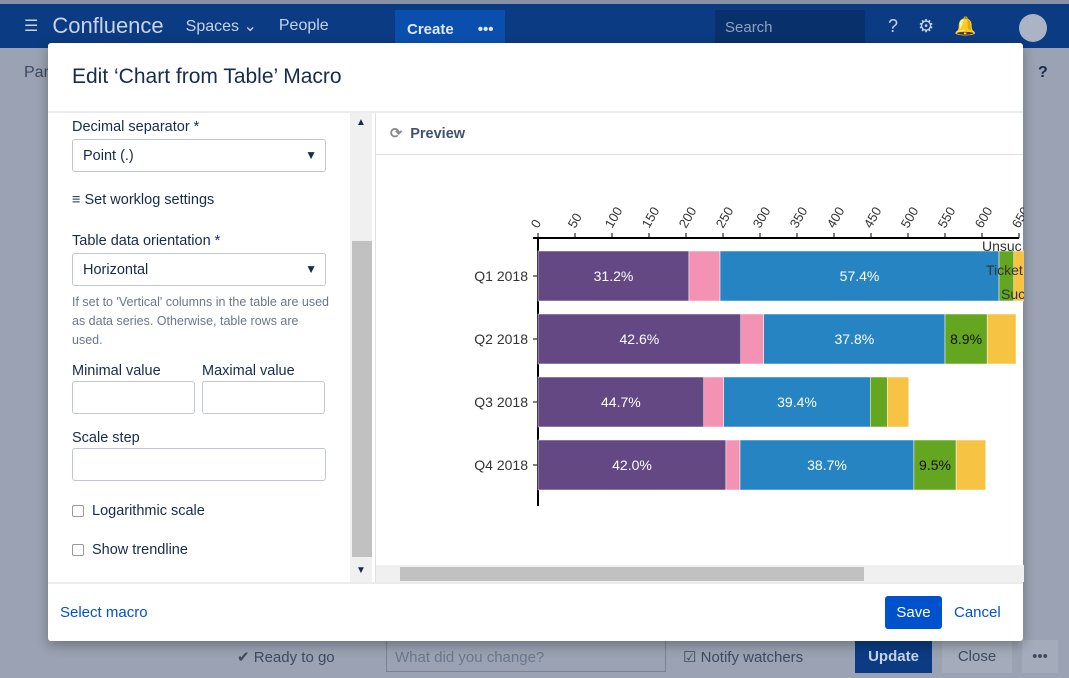 This screenshot has height=678, width=1069. Describe the element at coordinates (790, 27) in the screenshot. I see `search-input: Search` at that location.